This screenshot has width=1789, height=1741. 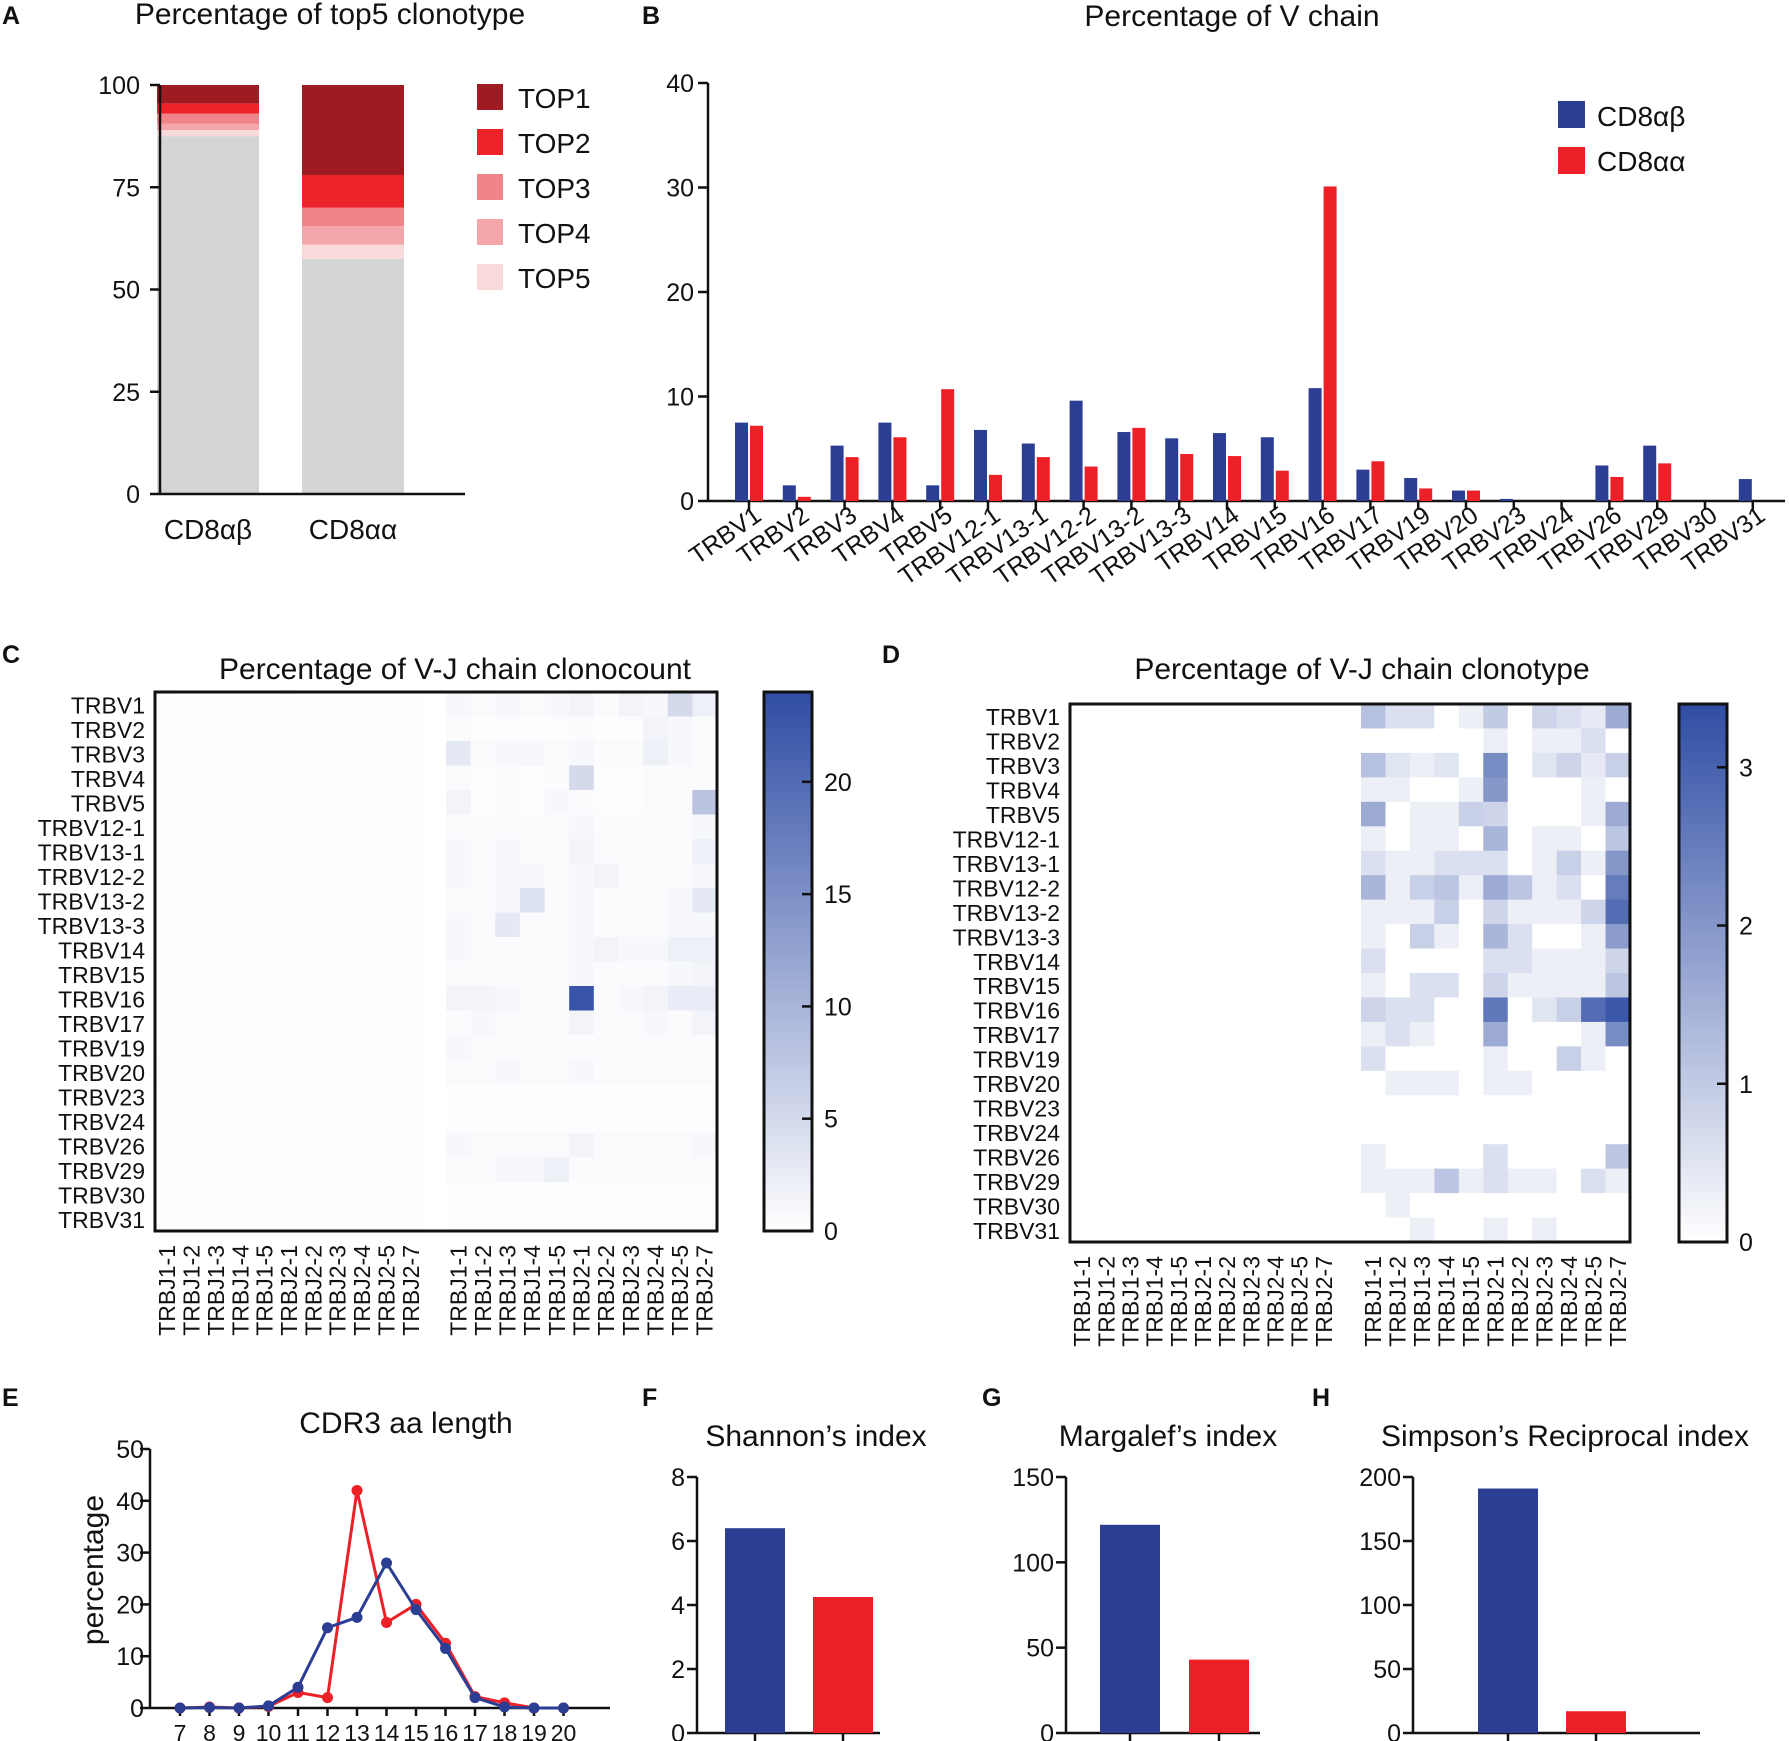 I want to click on heatmap-c-col-label: TRBJ1-3, so click(x=508, y=1290).